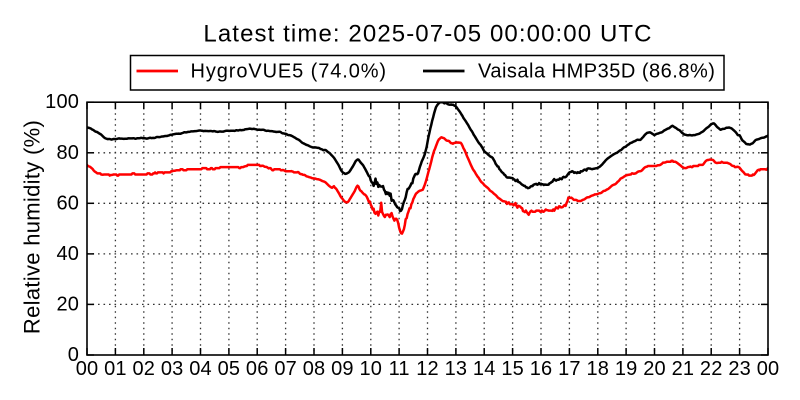 This screenshot has width=800, height=400. Describe the element at coordinates (257, 369) in the screenshot. I see `svg-text: 06` at that location.